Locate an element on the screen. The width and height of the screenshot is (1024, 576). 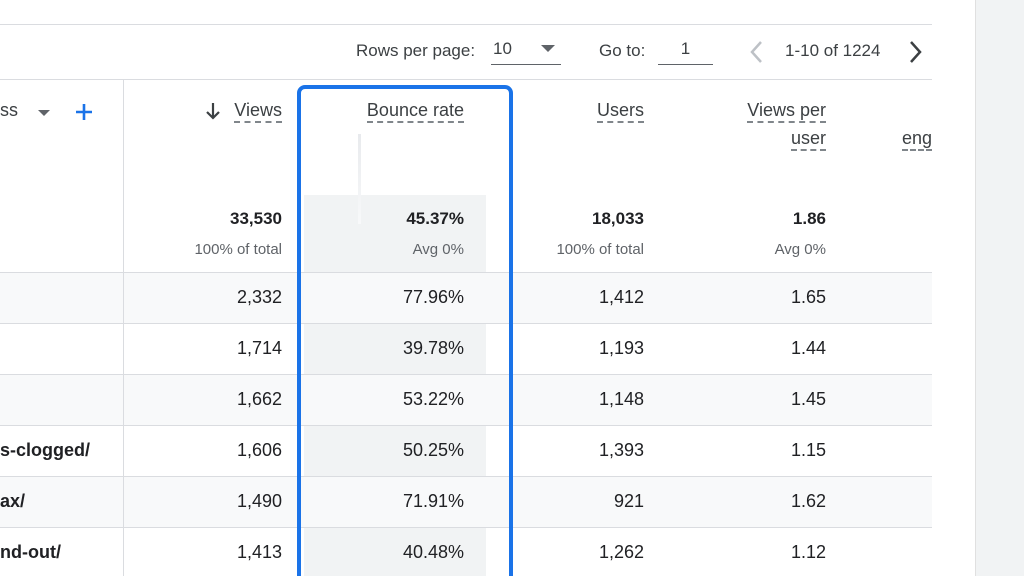
table-row: s-clogged/ 1,606 50.25% 1,393 1.15 is located at coordinates (466, 450).